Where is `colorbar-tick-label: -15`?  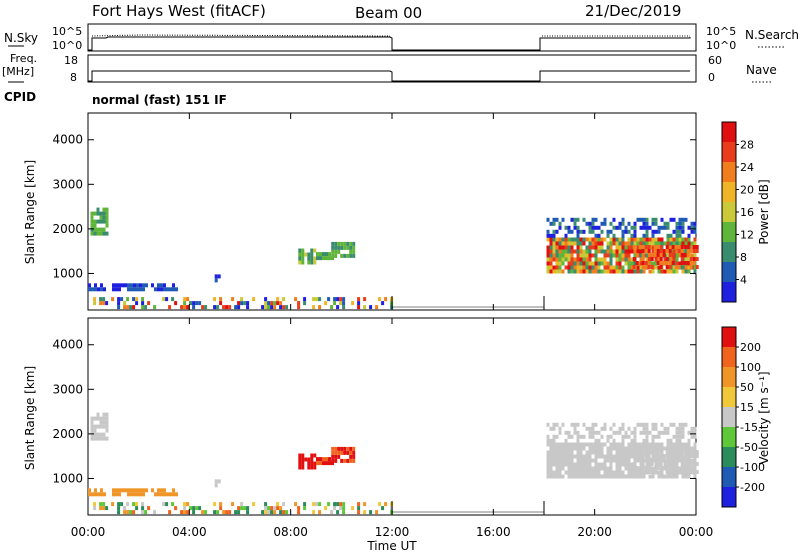 colorbar-tick-label: -15 is located at coordinates (749, 427).